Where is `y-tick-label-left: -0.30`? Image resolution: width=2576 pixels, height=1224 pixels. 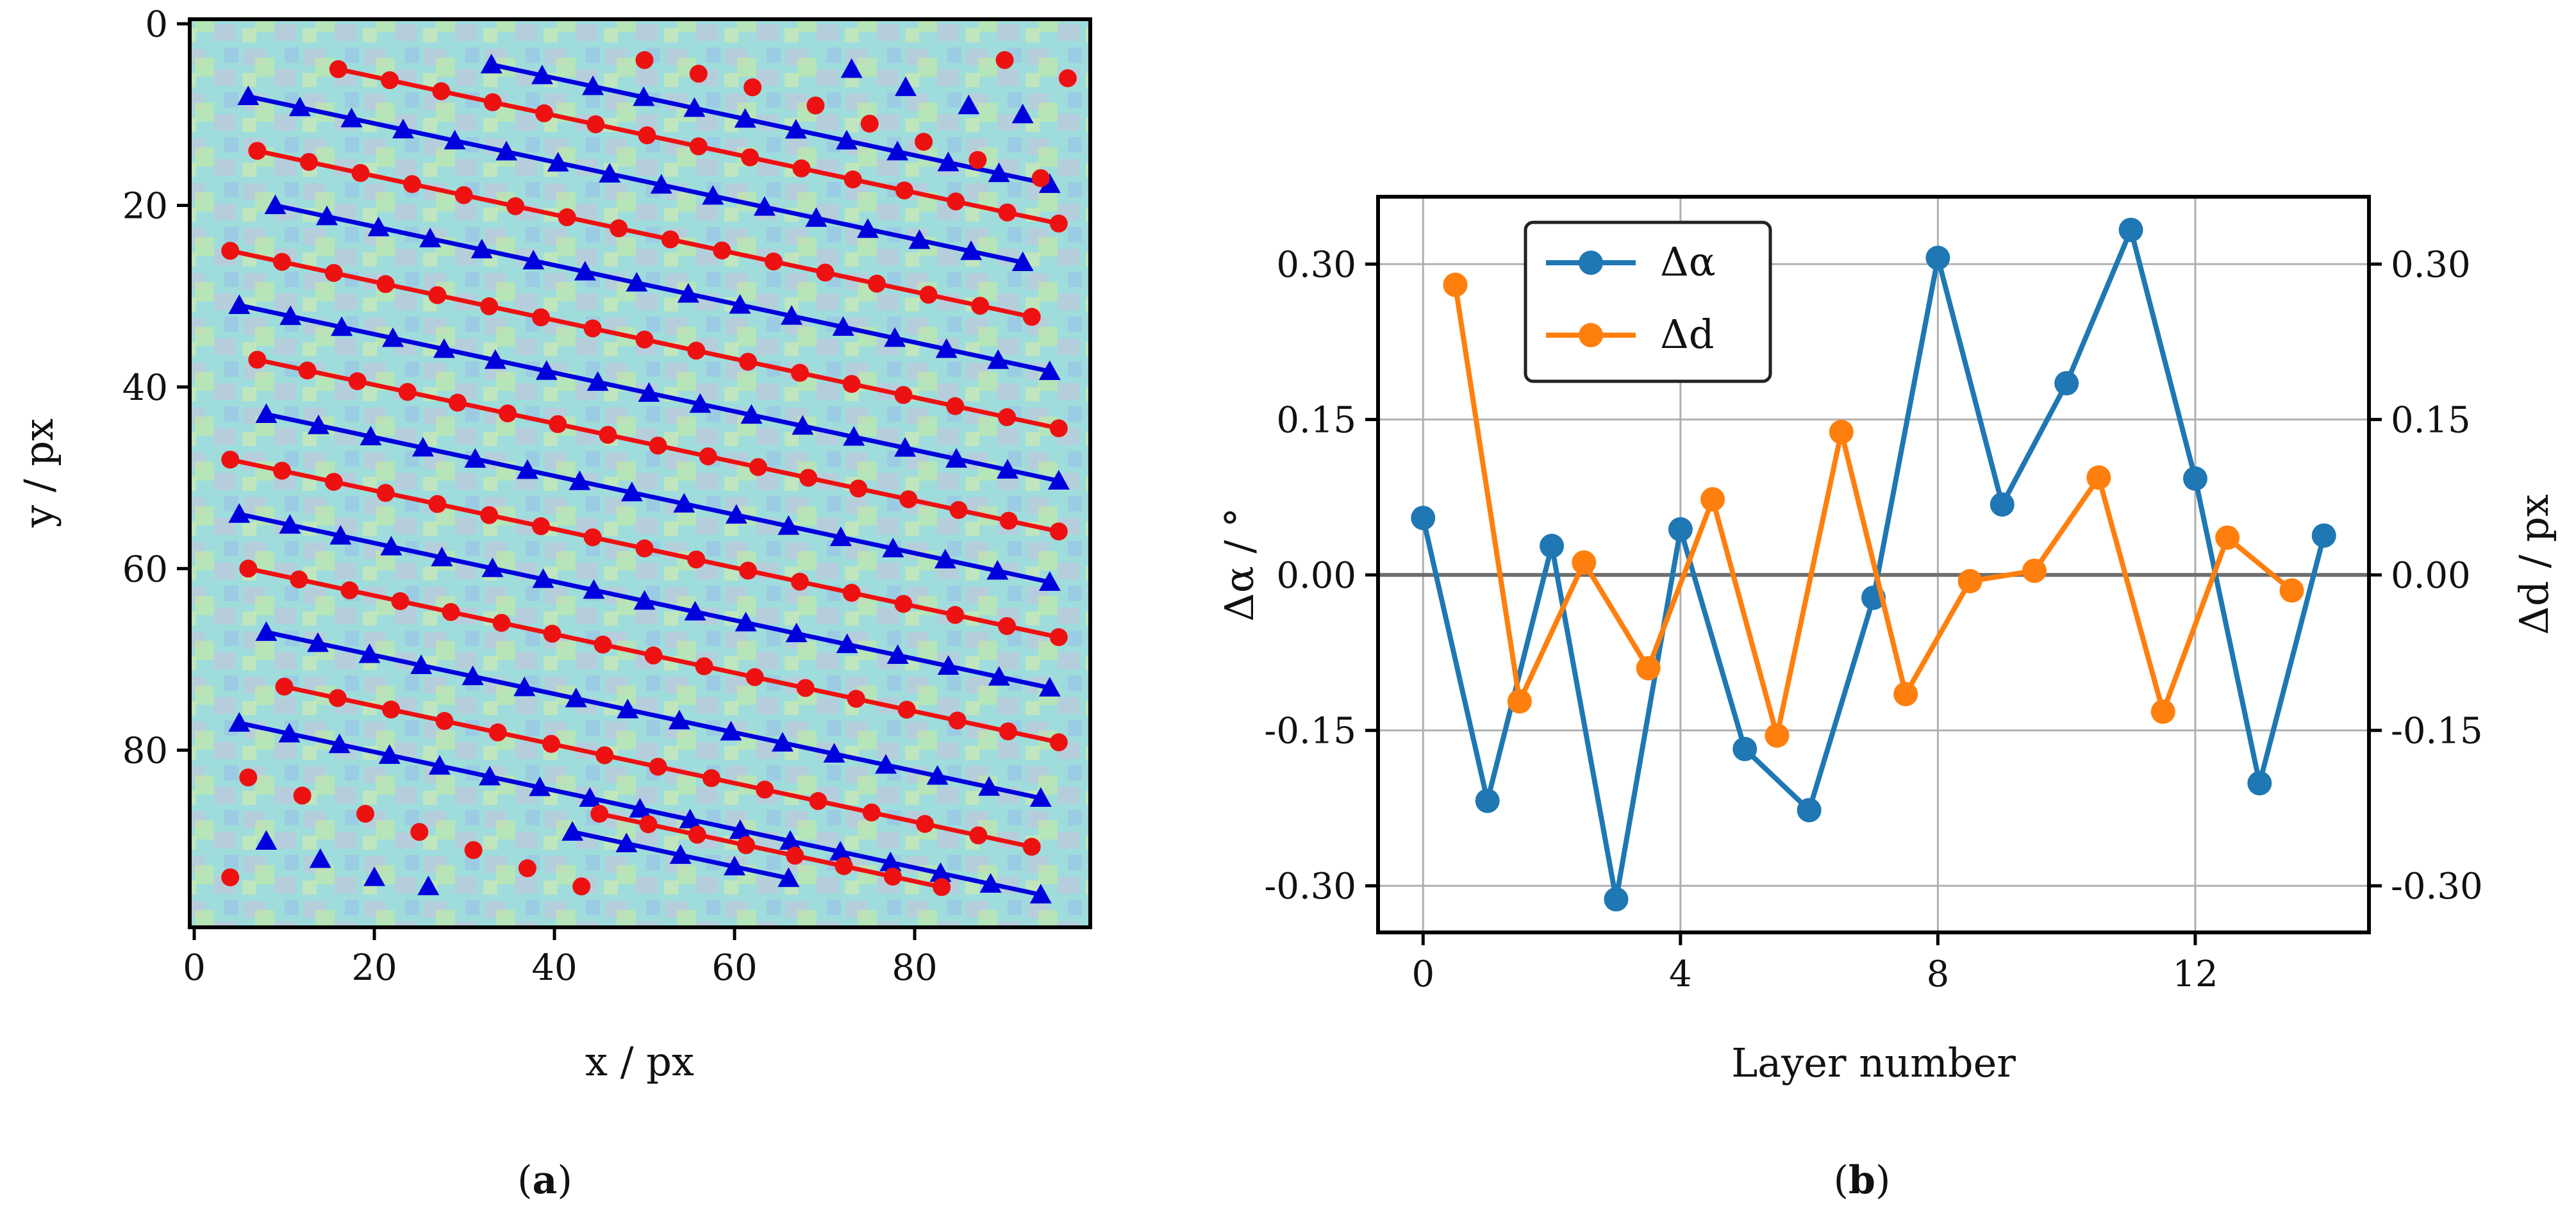
y-tick-label-left: -0.30 is located at coordinates (1310, 887).